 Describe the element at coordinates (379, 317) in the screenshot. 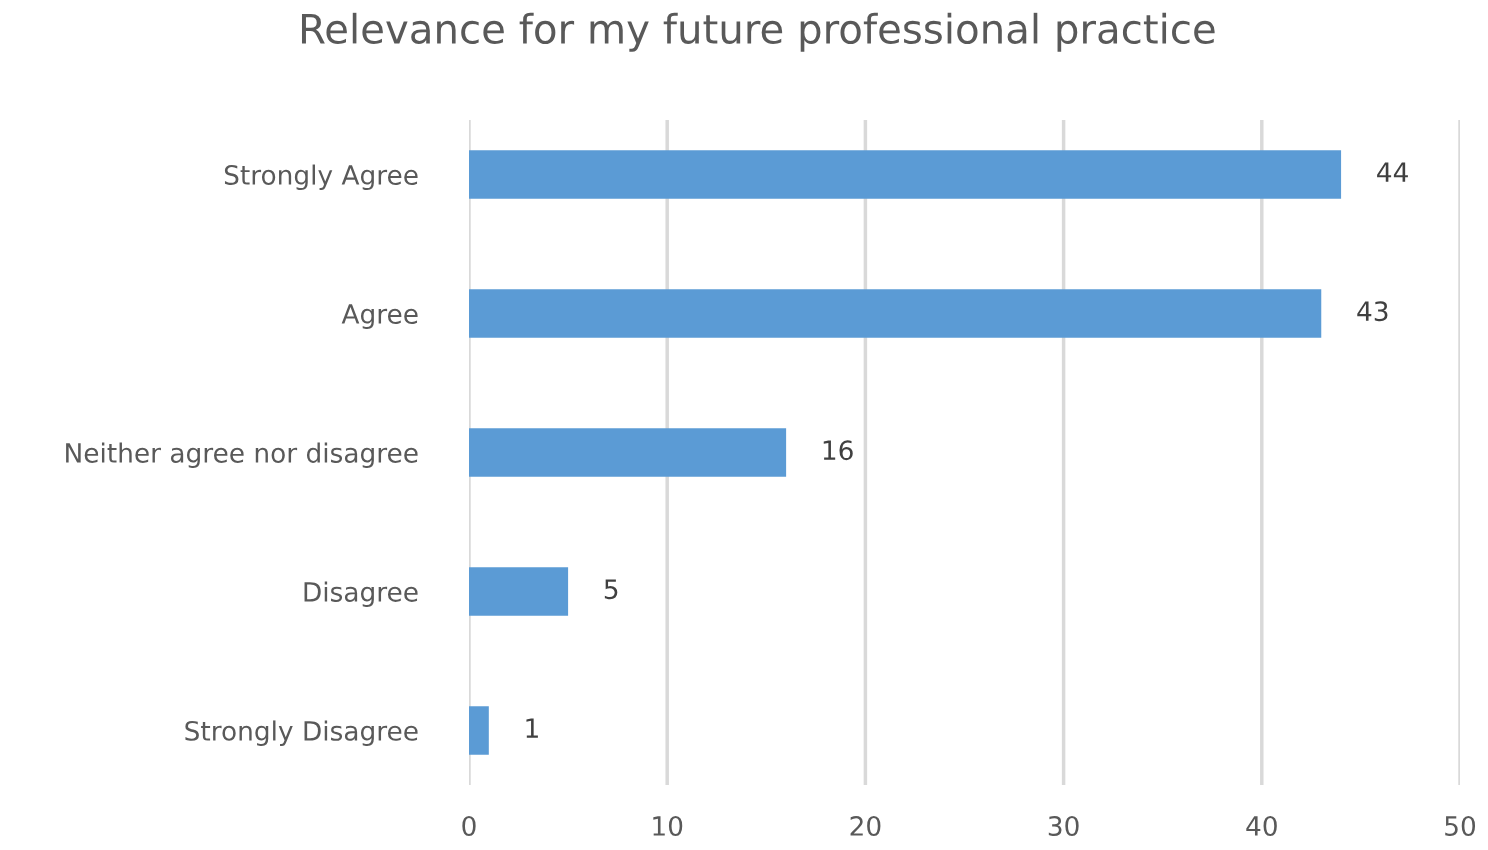

I see `y-tick-label: Agree` at that location.